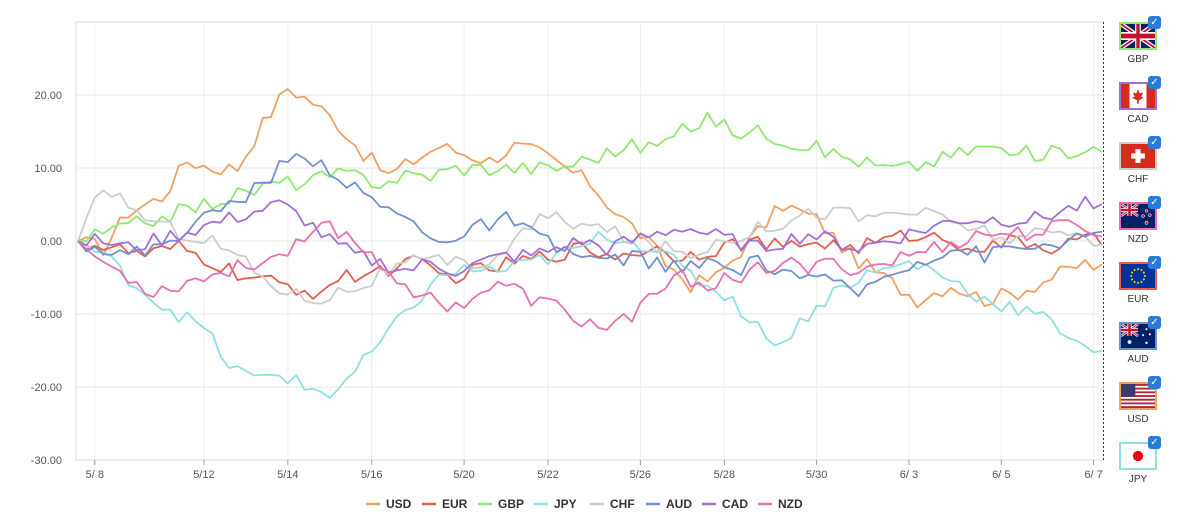 This screenshot has height=525, width=1179. I want to click on x-tick-label: 5/16, so click(371, 475).